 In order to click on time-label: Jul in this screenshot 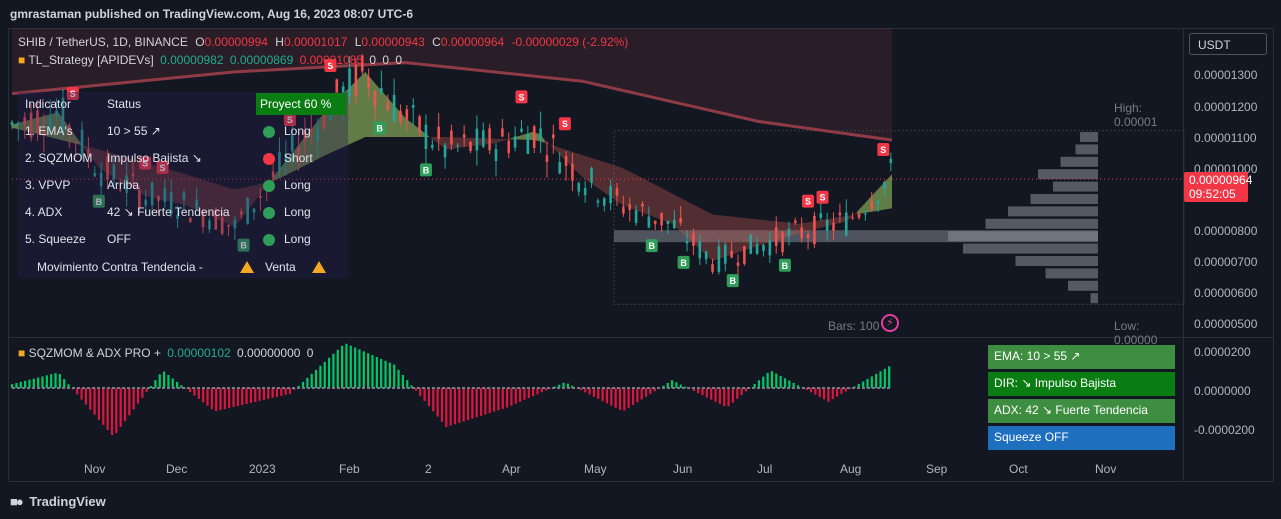, I will do `click(765, 469)`.